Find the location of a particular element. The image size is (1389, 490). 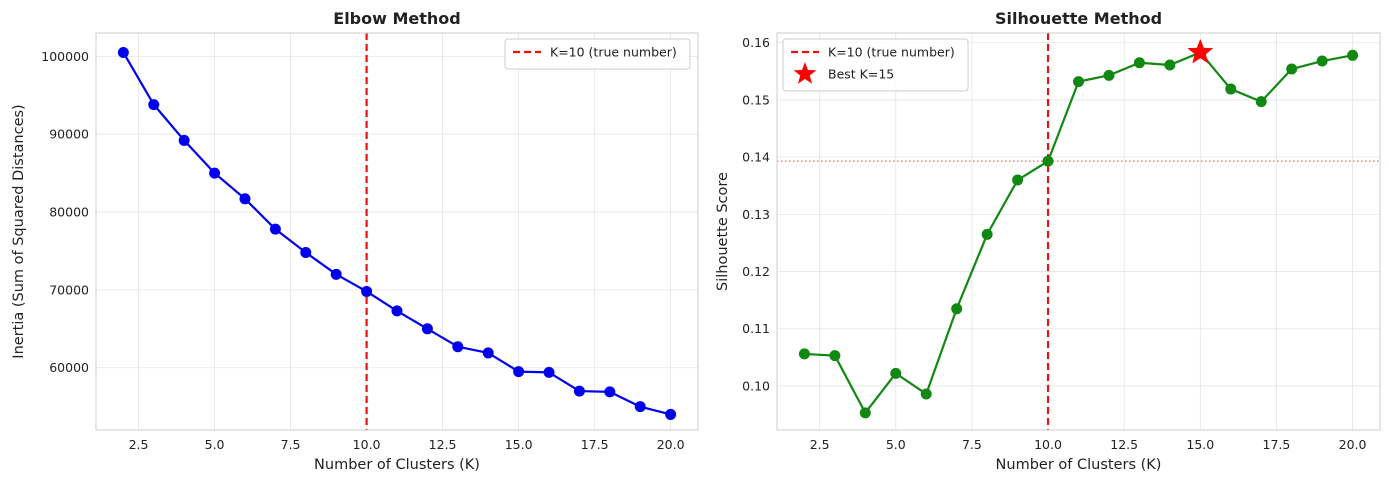

y-axis-label: Inertia (Sum of Squared Distances) is located at coordinates (19, 231).